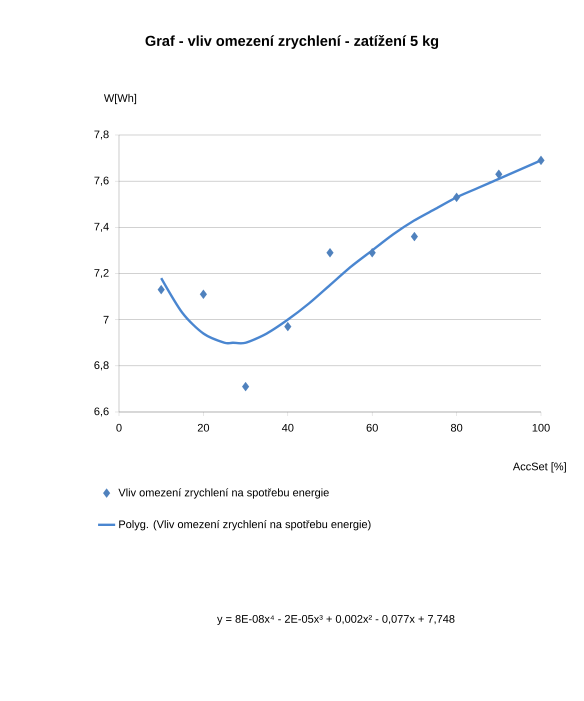 Image resolution: width=584 pixels, height=701 pixels. I want to click on y-tick-label: 7, so click(106, 320).